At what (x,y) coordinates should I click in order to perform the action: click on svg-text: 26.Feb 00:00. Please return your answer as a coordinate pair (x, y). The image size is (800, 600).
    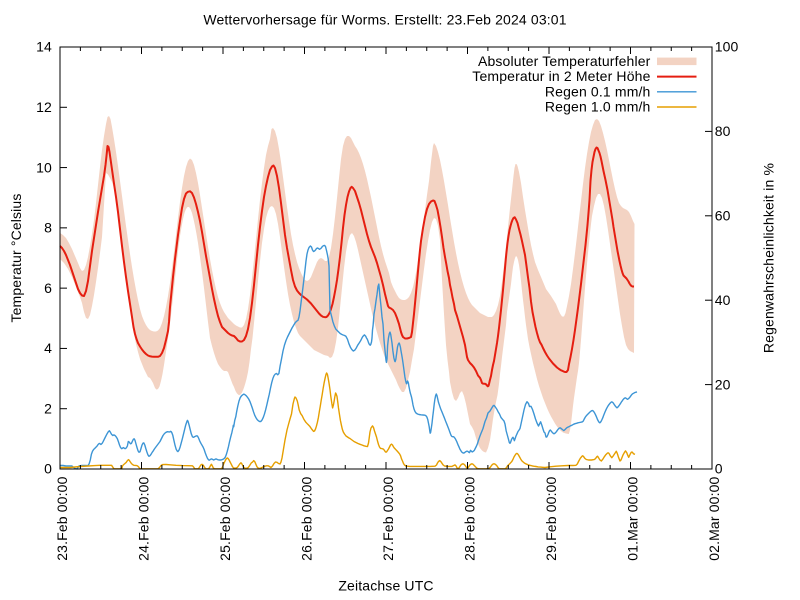
    Looking at the image, I should click on (306, 518).